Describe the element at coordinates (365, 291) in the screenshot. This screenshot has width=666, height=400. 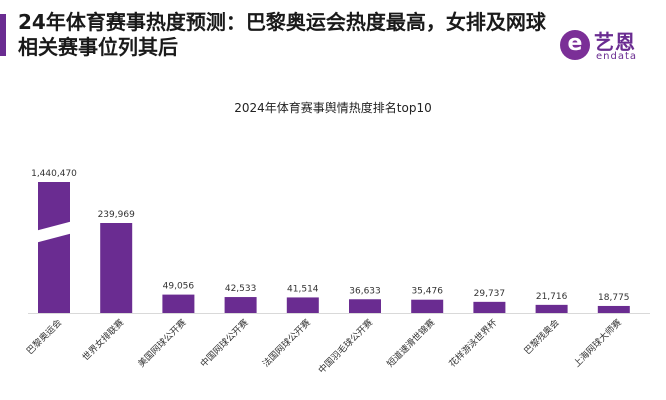
I see `data-label-6: 36,633` at that location.